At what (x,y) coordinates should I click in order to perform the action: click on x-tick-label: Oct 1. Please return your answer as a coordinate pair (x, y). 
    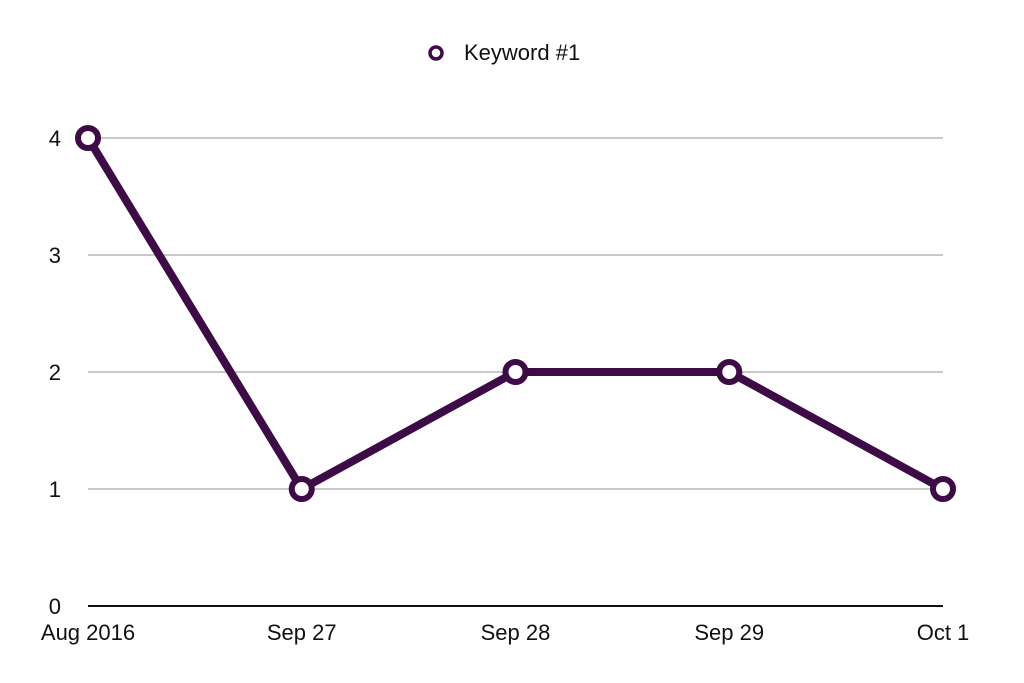
    Looking at the image, I should click on (943, 632).